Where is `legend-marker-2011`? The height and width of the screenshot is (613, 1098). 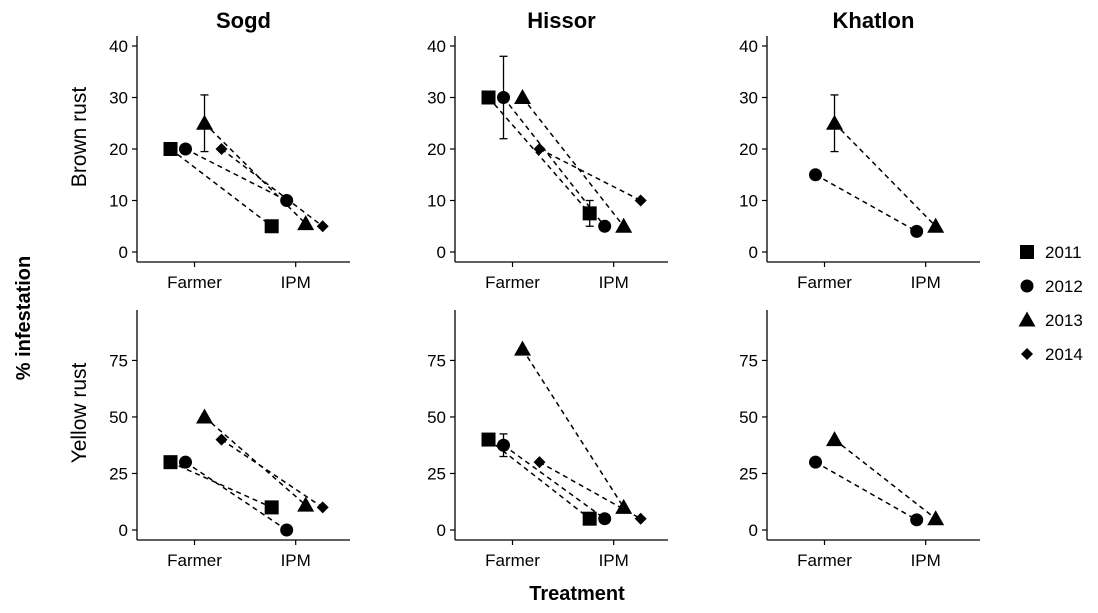 legend-marker-2011 is located at coordinates (1027, 252).